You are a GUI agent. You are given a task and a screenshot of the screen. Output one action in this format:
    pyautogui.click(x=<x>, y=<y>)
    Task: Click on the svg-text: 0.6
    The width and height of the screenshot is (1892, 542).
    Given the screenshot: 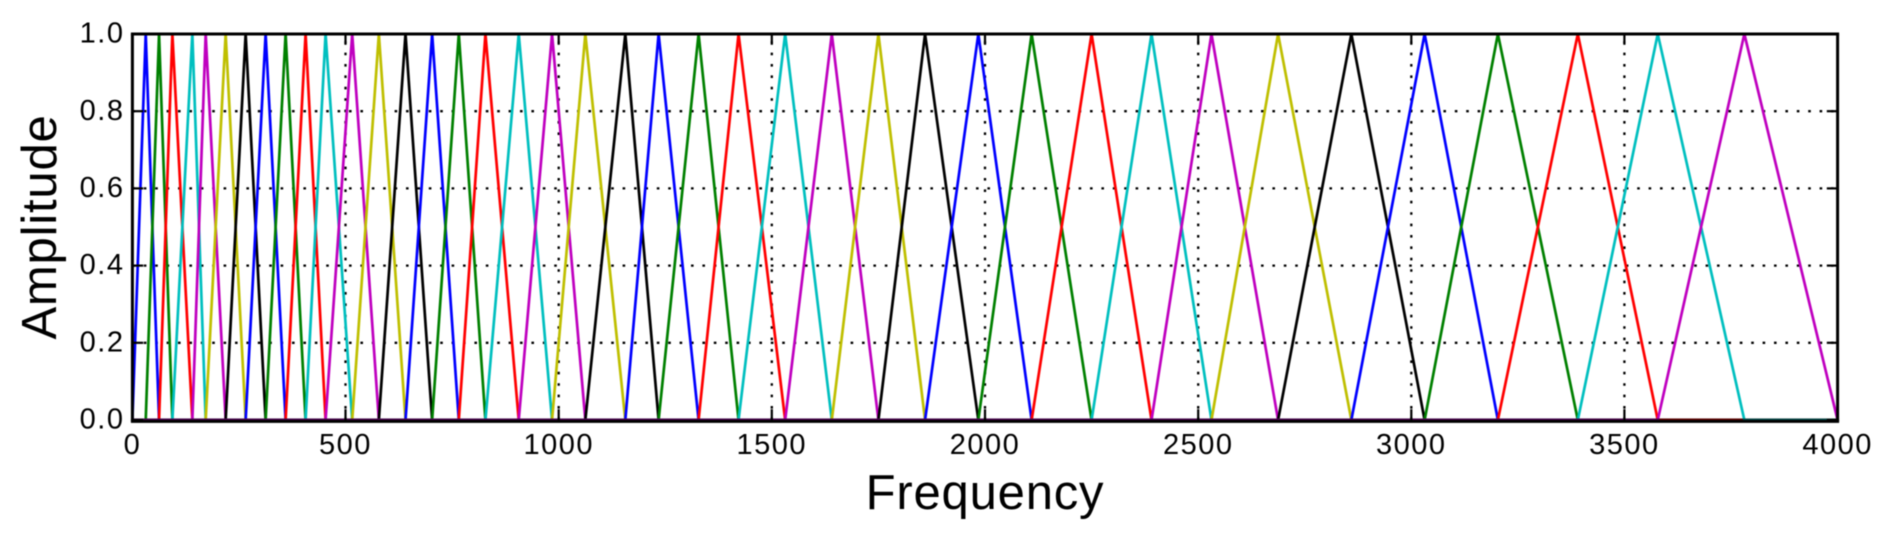 What is the action you would take?
    pyautogui.click(x=102, y=188)
    